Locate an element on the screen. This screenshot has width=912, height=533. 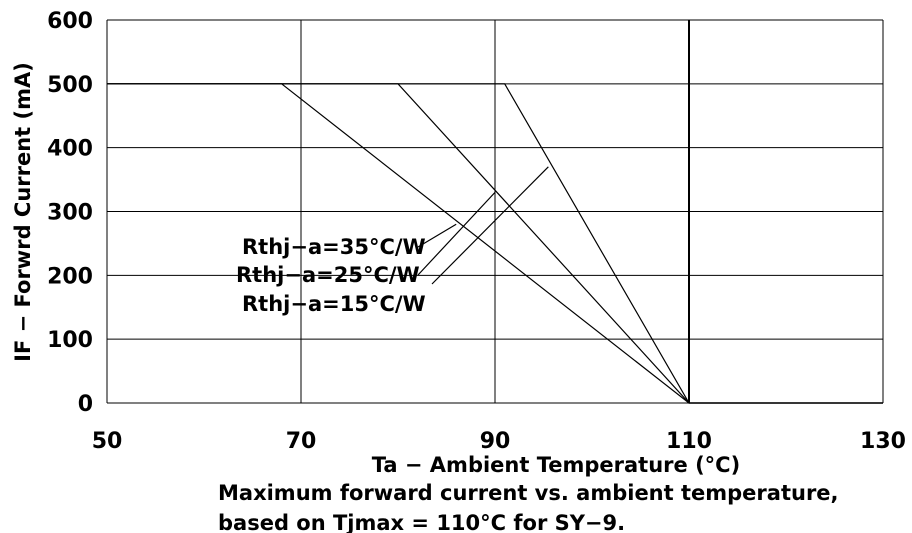
y-tick-labels: 0 100 200 300 400 500 600 is located at coordinates (70, 213).